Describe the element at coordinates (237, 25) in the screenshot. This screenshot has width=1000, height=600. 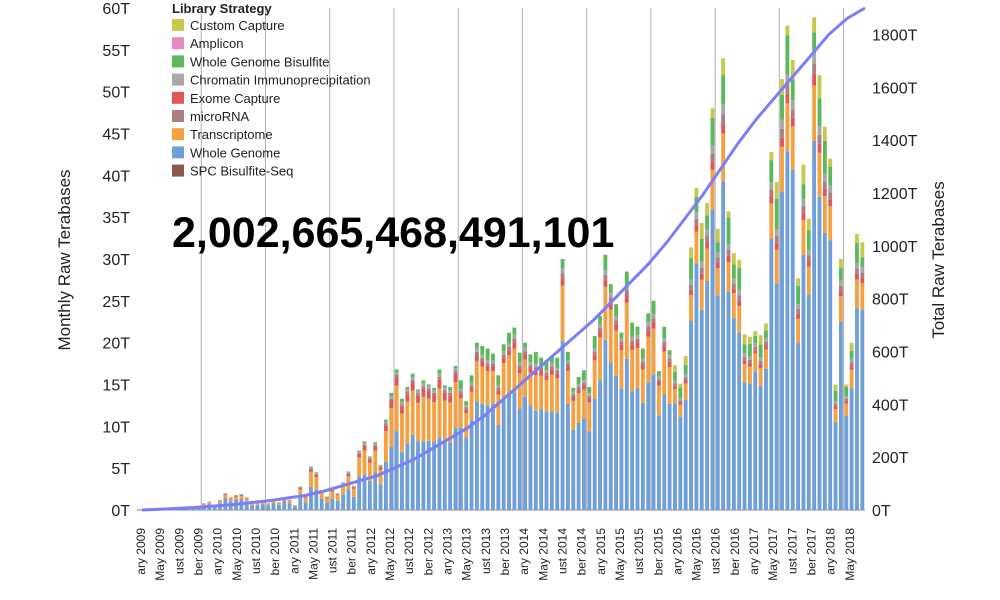
I see `legend-entry-label: Custom Capture` at that location.